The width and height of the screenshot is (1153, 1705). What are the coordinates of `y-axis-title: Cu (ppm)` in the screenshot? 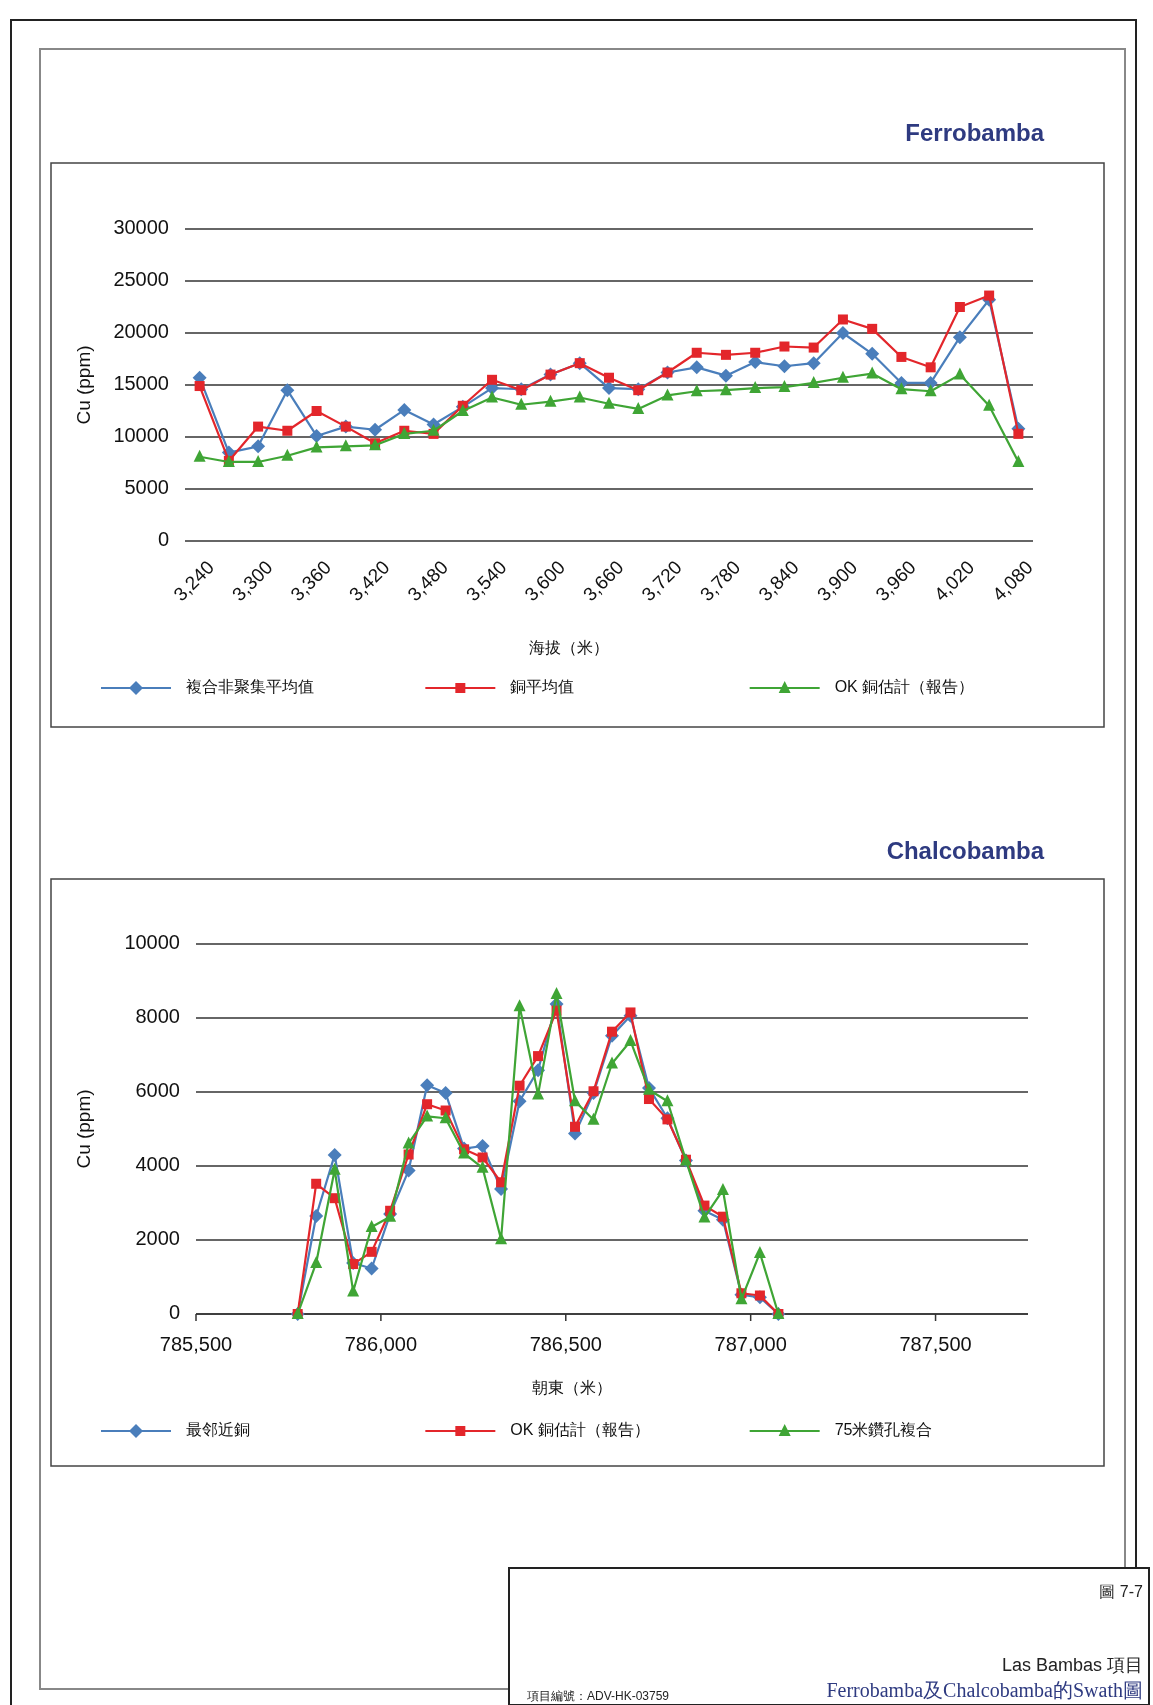 It's located at (84, 385).